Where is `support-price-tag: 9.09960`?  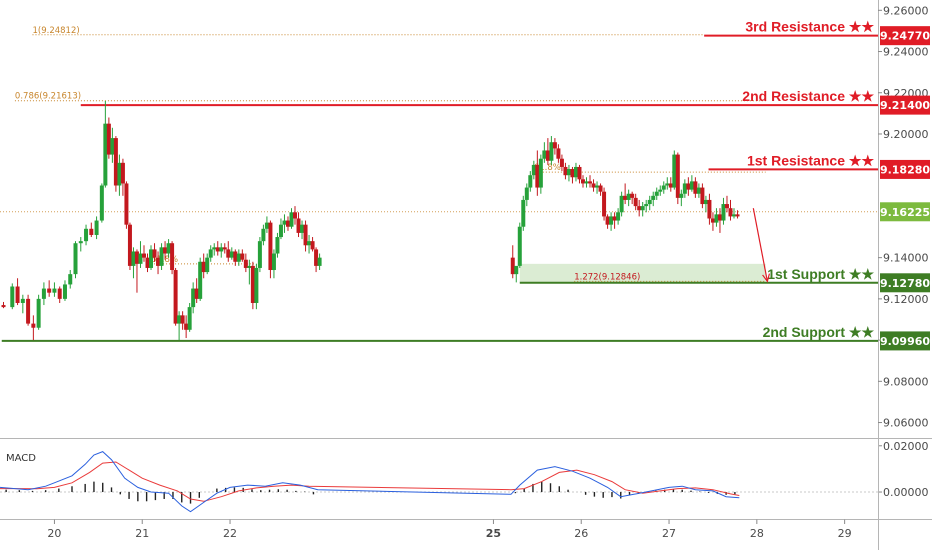
support-price-tag: 9.09960 is located at coordinates (905, 341).